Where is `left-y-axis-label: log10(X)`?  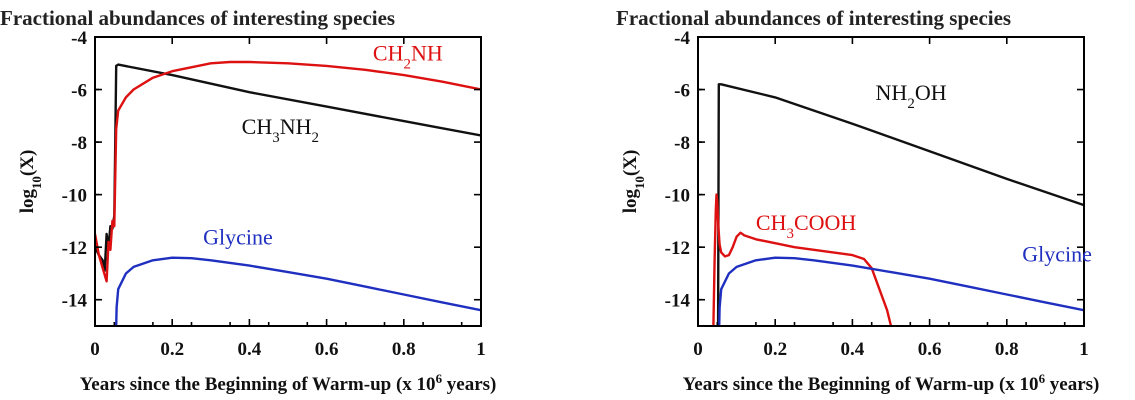 left-y-axis-label: log10(X) is located at coordinates (30, 182).